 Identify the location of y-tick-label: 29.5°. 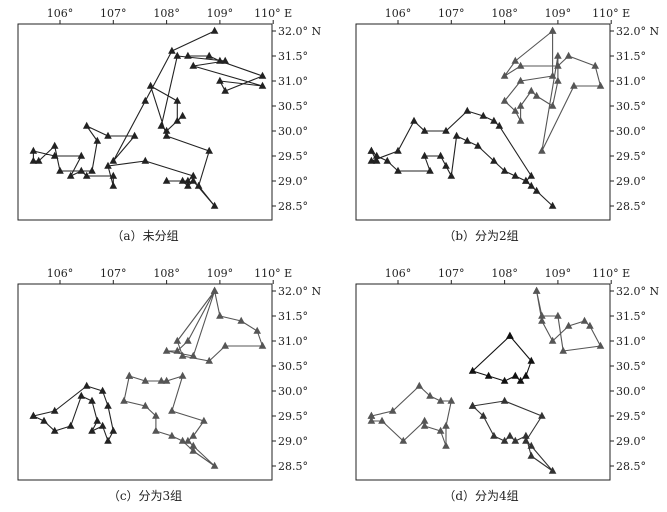
(293, 416).